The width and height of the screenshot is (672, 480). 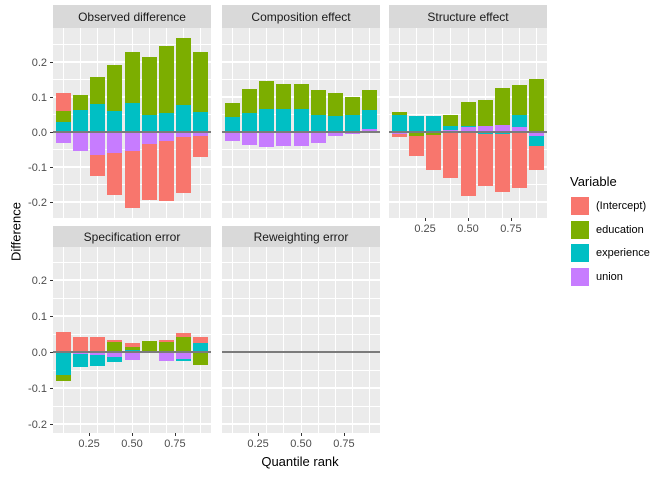 What do you see at coordinates (132, 236) in the screenshot?
I see `facet-strip-specification-error: Specification error` at bounding box center [132, 236].